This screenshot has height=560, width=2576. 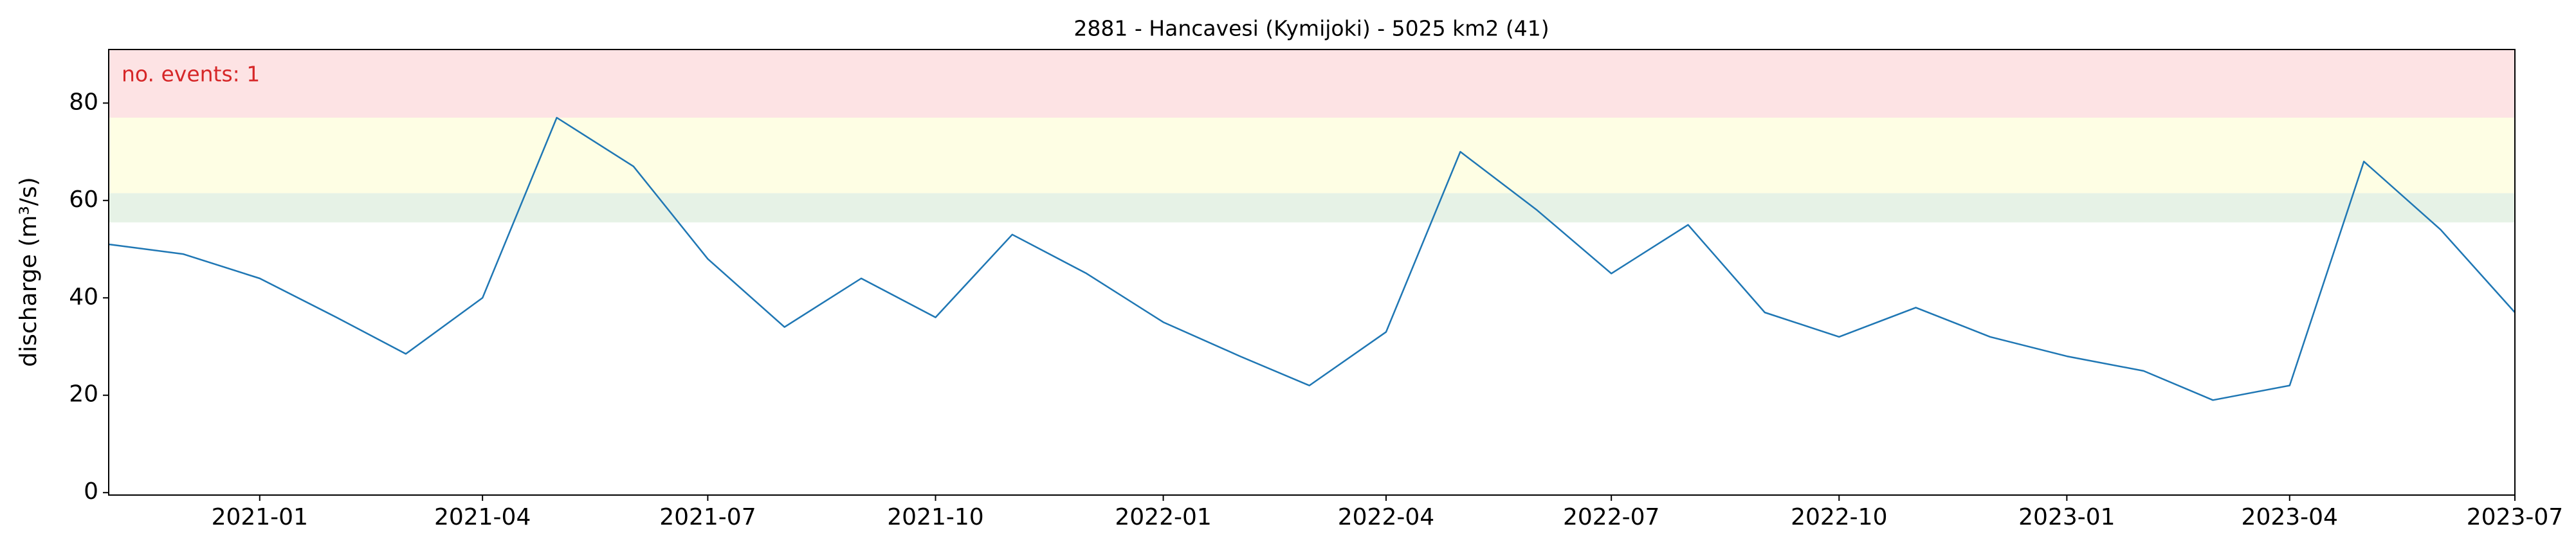 I want to click on x-tick-label: 2021-04, so click(x=483, y=517).